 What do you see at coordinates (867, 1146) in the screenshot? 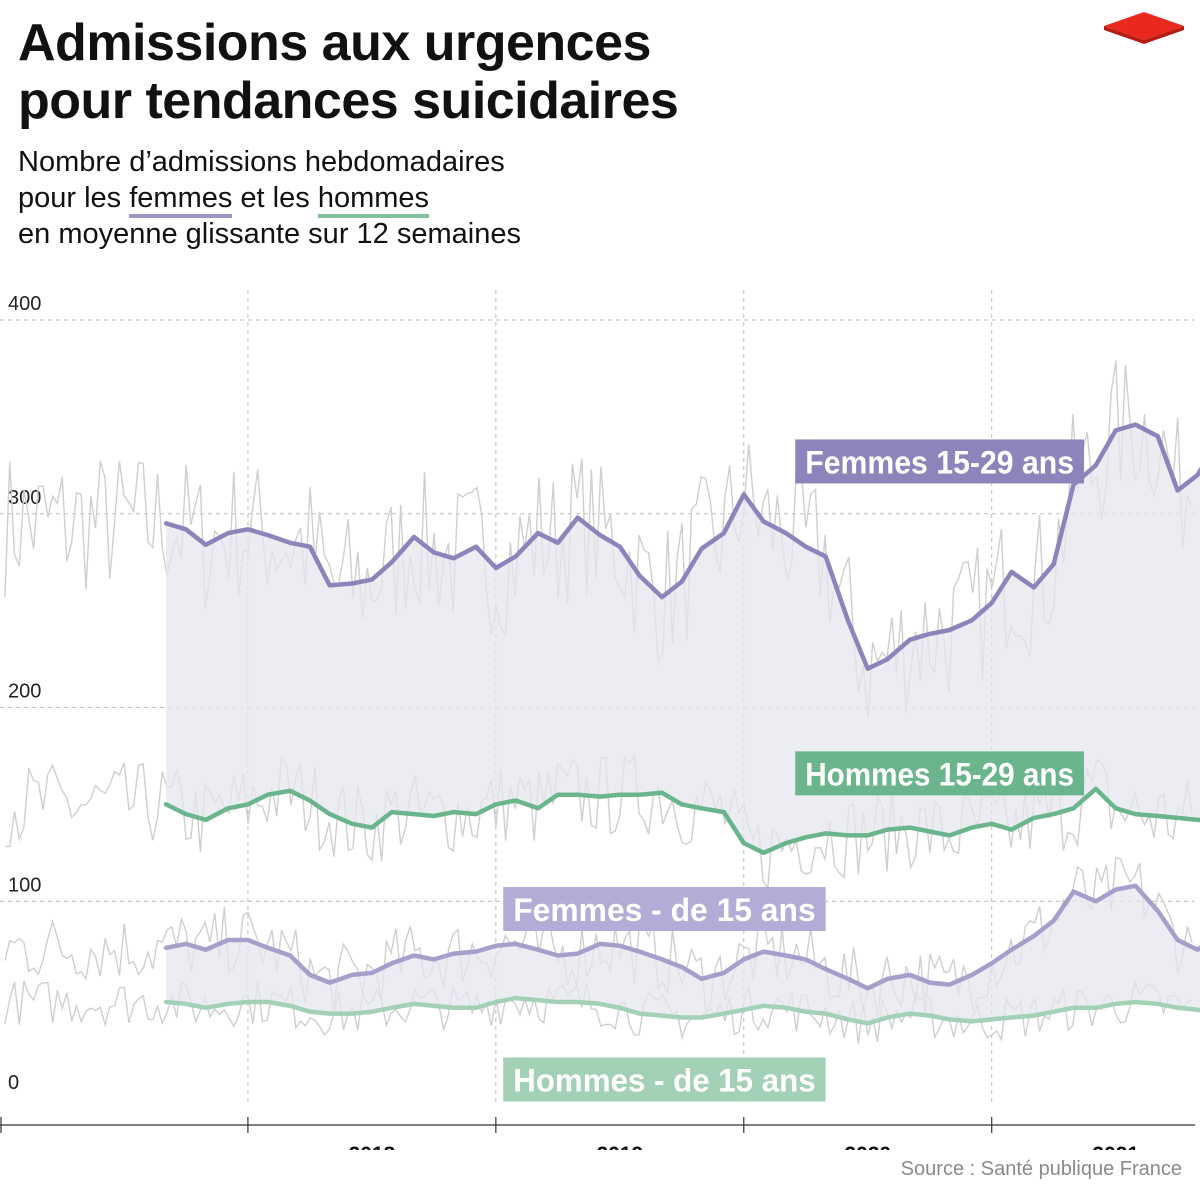
I see `x-tick-label: 2020` at bounding box center [867, 1146].